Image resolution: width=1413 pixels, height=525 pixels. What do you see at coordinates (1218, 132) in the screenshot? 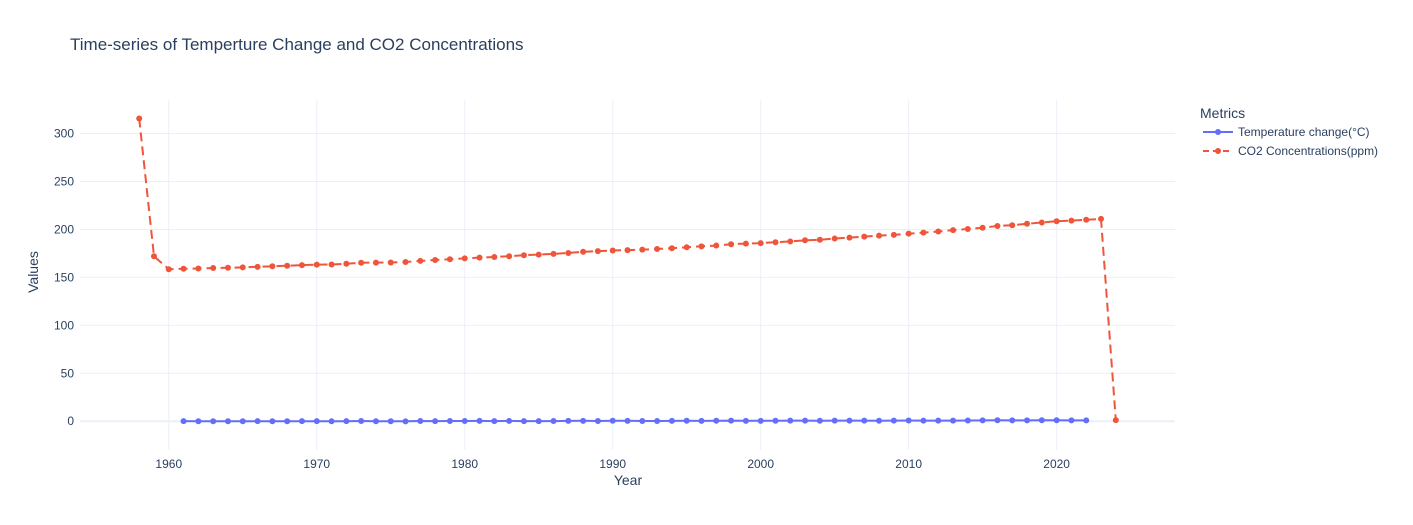
I see `legend-marker` at bounding box center [1218, 132].